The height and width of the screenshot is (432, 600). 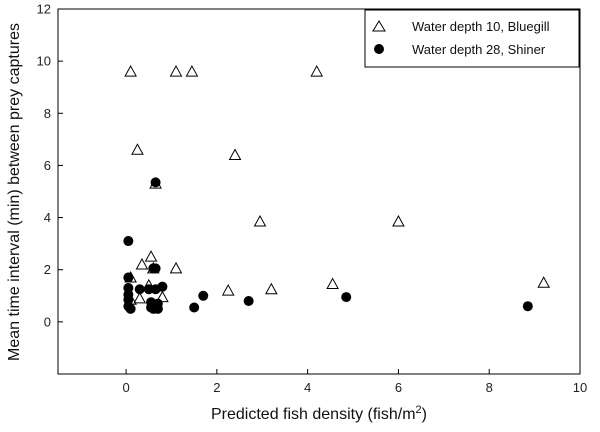 I want to click on legend-box, so click(x=472, y=38).